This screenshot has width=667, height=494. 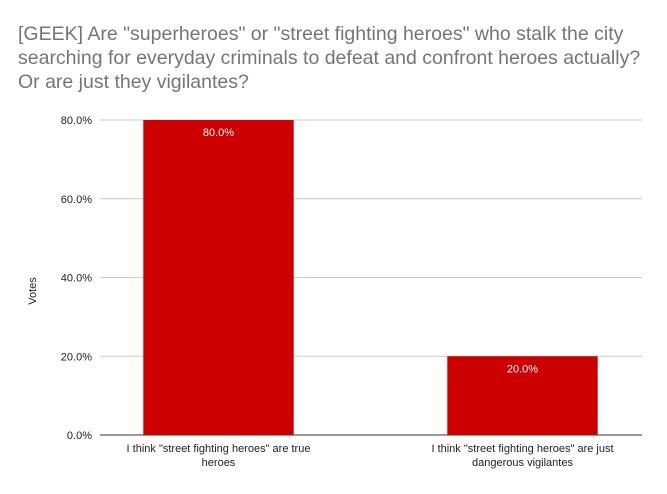 What do you see at coordinates (522, 369) in the screenshot?
I see `bar-data-label: 20.0%` at bounding box center [522, 369].